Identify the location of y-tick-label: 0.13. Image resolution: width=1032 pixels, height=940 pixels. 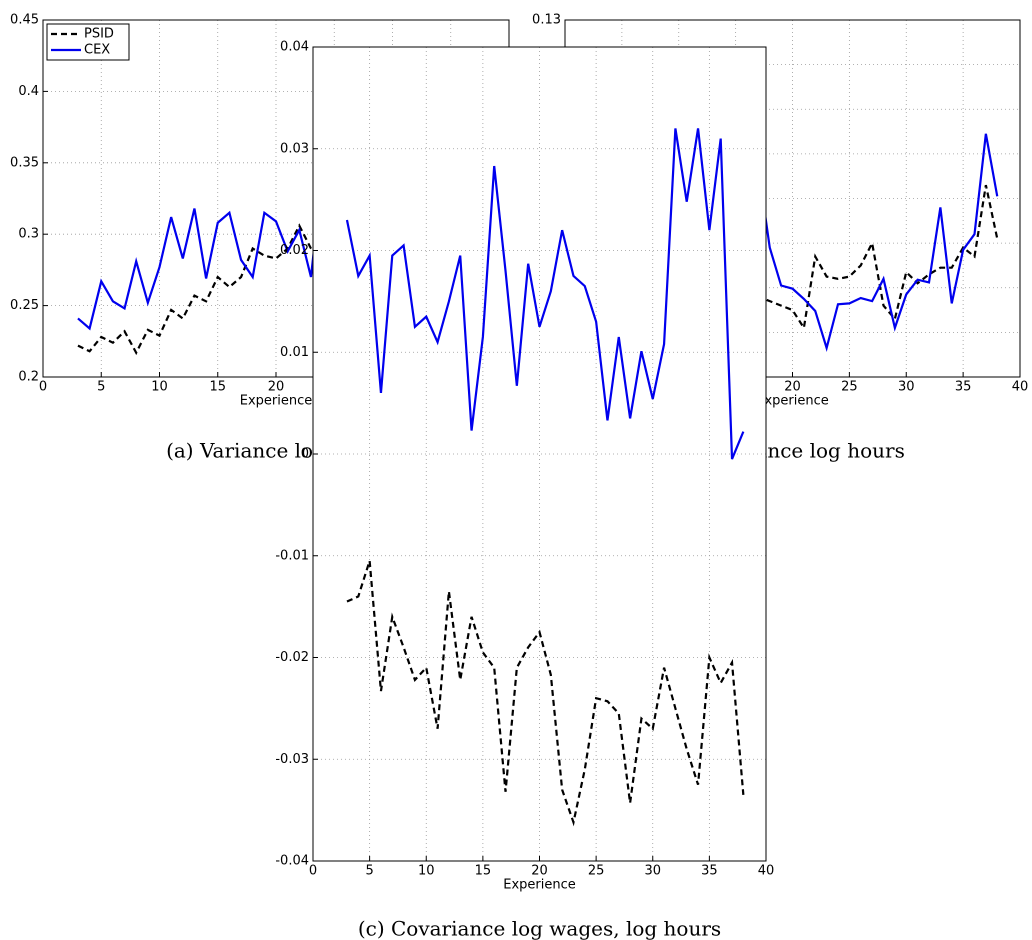
(546, 20).